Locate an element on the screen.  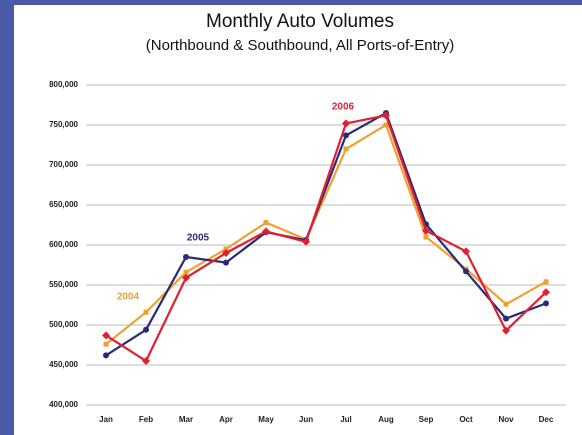
y-tick-label: 450,000 is located at coordinates (63, 364).